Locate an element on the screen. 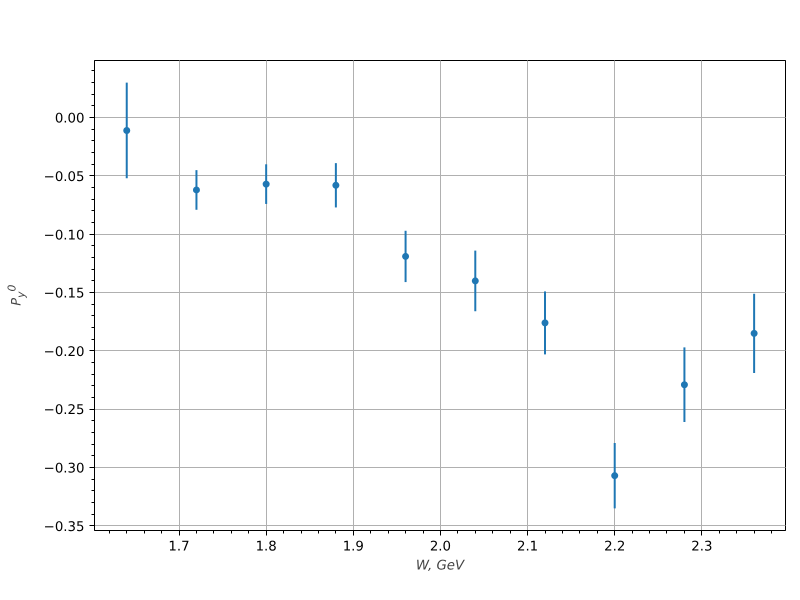 This screenshot has height=600, width=800. y-tick-label: −0.10 is located at coordinates (64, 236).